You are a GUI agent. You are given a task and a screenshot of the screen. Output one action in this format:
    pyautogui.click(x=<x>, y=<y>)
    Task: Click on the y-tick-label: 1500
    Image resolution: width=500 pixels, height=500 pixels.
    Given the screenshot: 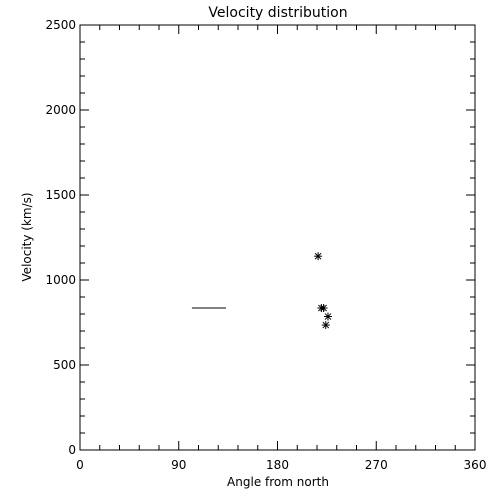 What is the action you would take?
    pyautogui.click(x=60, y=195)
    